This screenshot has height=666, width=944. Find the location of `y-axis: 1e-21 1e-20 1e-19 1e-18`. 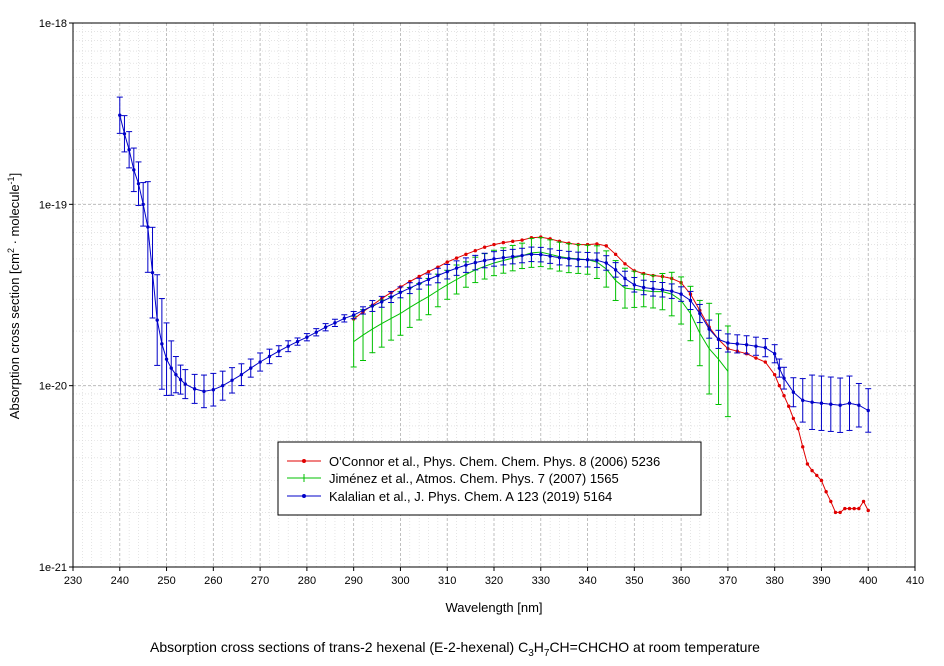

y-axis: 1e-21 1e-20 1e-19 1e-18 is located at coordinates (56, 296).